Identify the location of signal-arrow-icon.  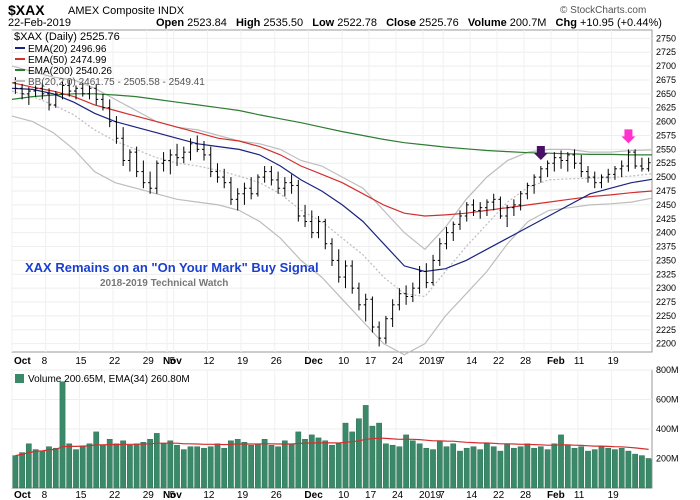
(540, 153).